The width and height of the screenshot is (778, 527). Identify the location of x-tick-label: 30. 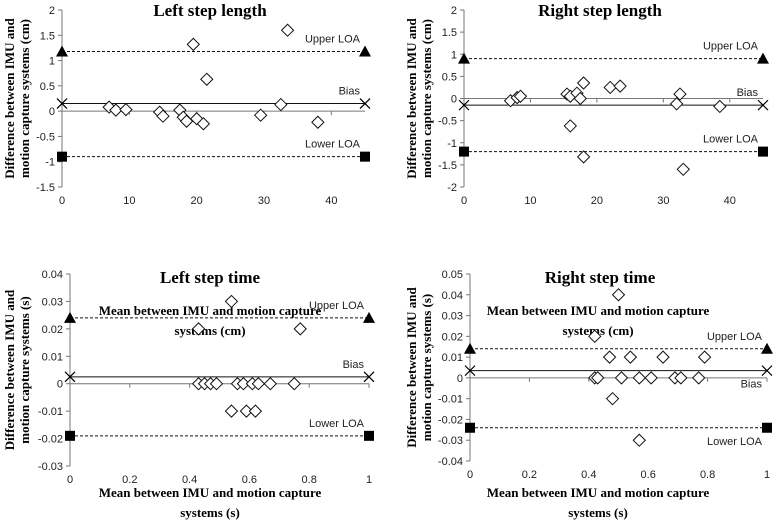
(663, 201).